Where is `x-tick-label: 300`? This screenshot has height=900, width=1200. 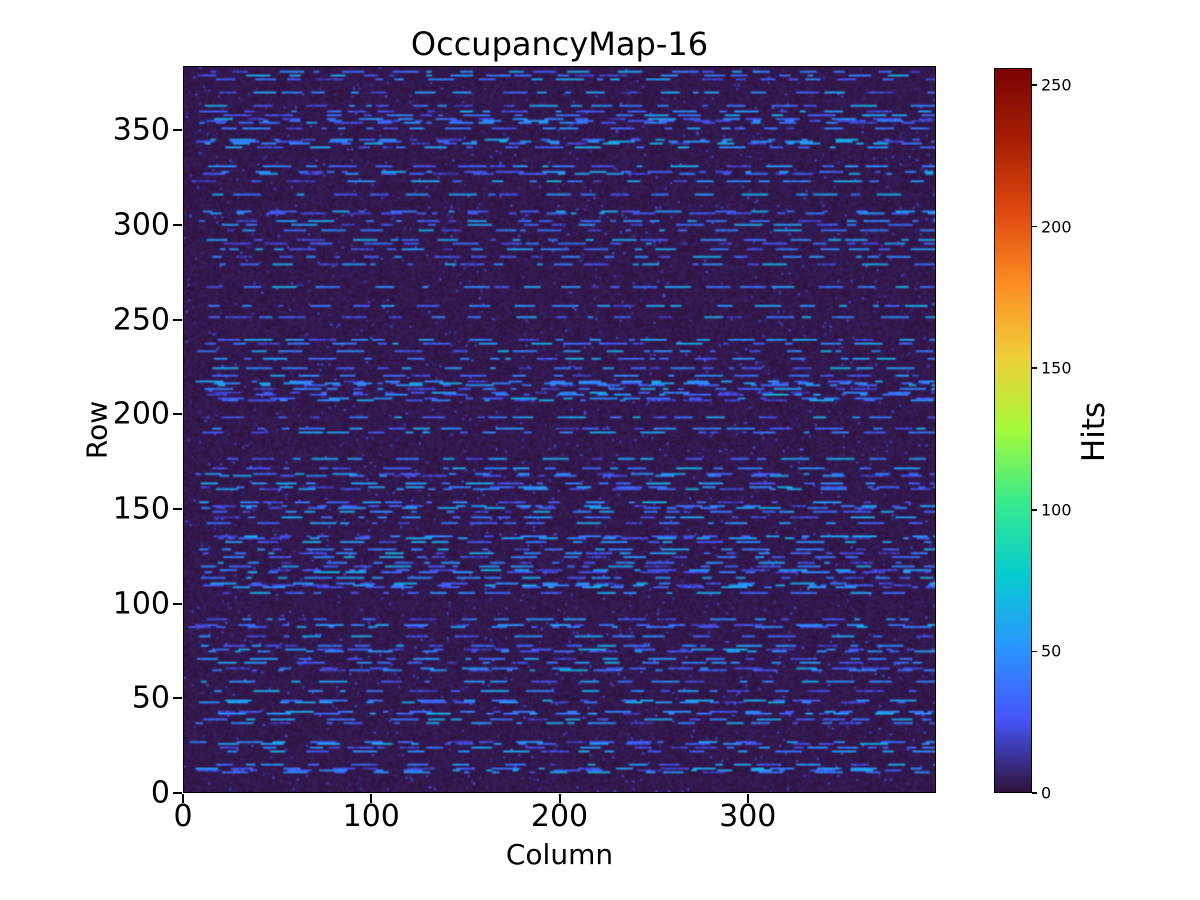 x-tick-label: 300 is located at coordinates (748, 816).